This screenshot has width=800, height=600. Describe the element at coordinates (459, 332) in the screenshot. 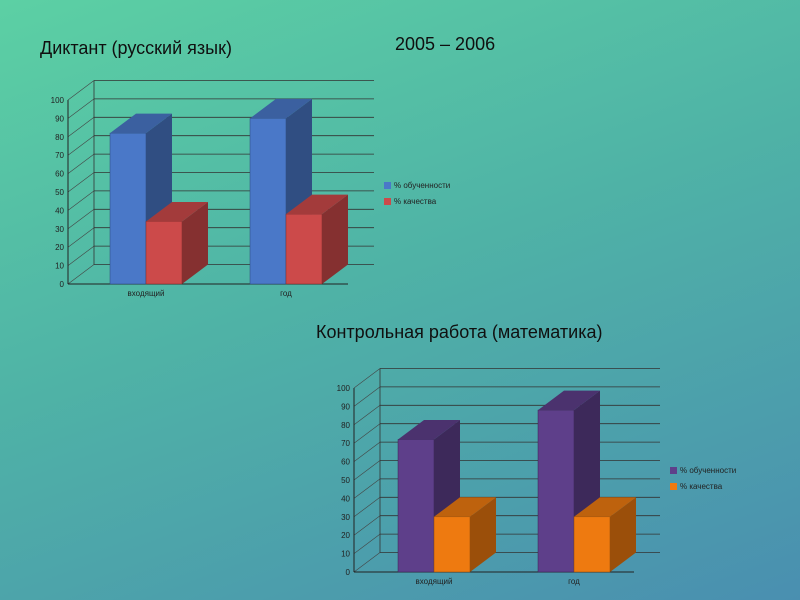

I see `chart-title-math: Контрольная работа (математика)` at that location.